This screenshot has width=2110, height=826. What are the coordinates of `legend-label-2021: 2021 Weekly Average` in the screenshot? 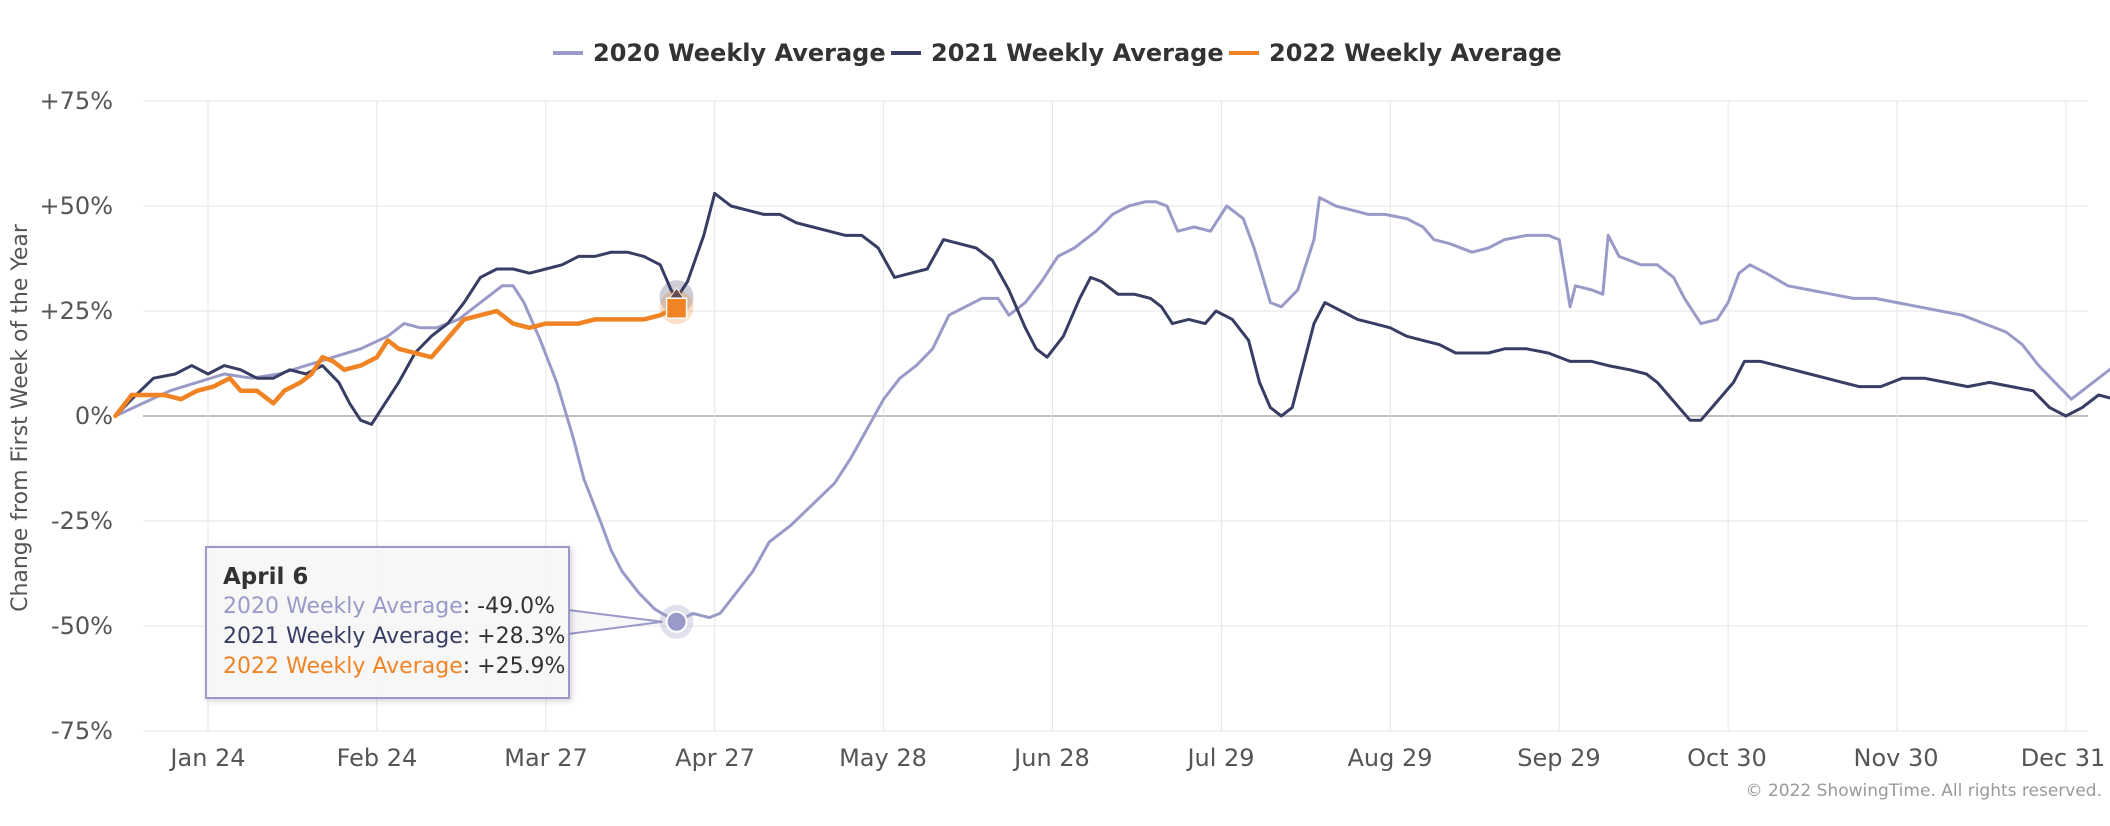 It's located at (1077, 53).